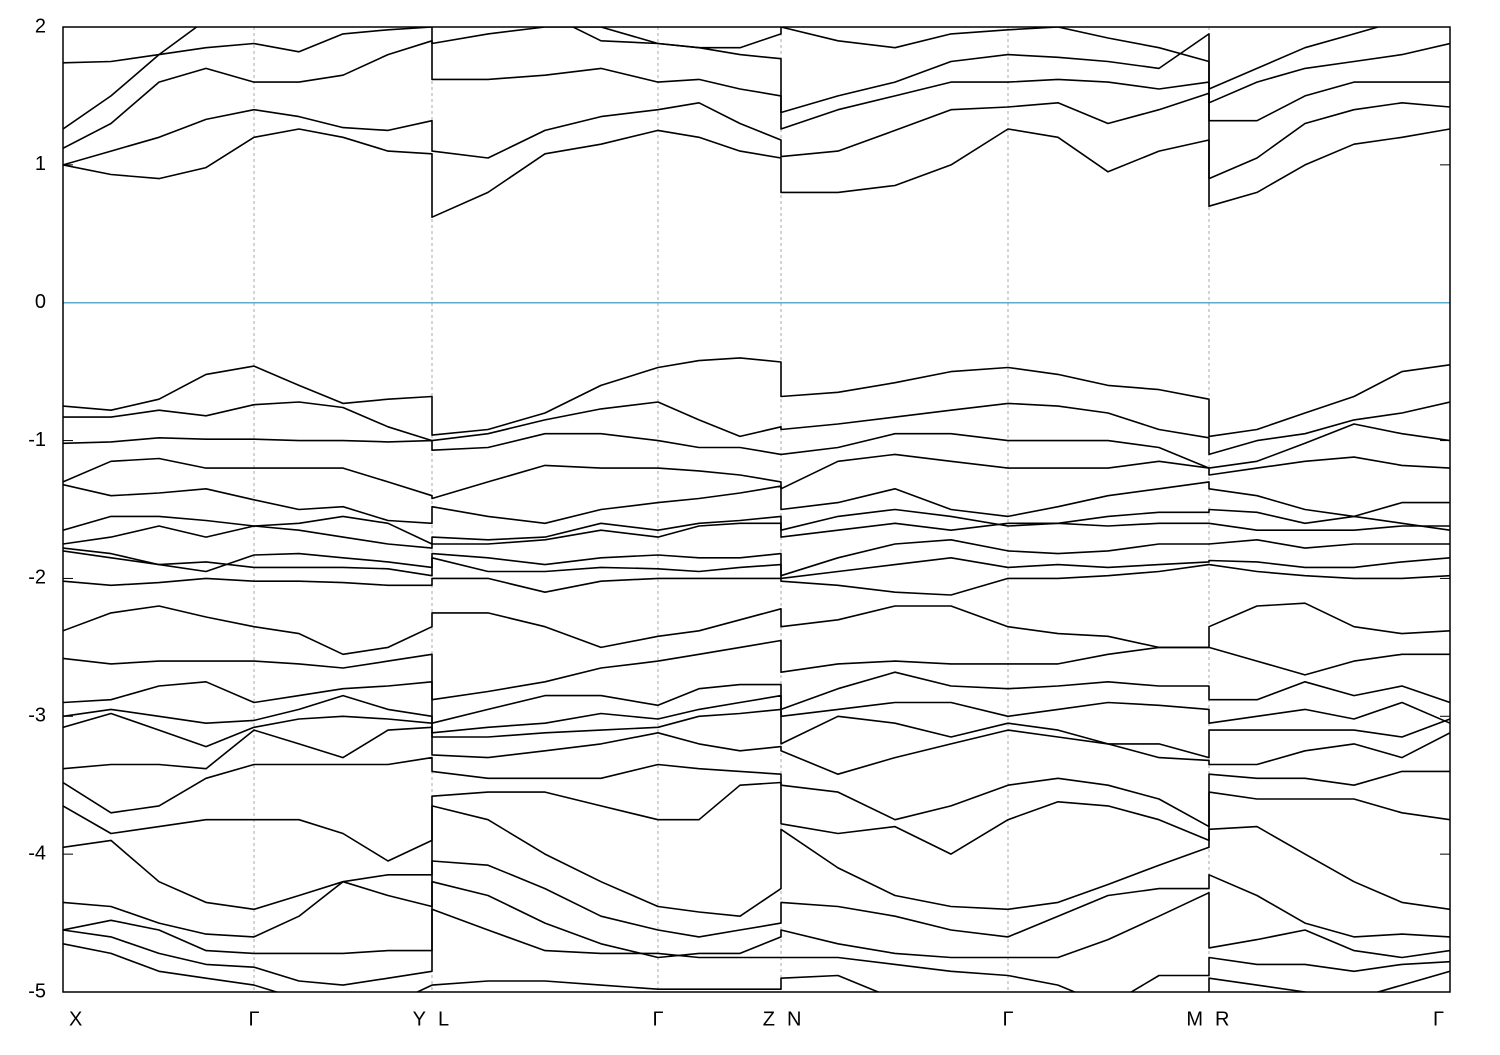 The height and width of the screenshot is (1055, 1500). Describe the element at coordinates (40, 302) in the screenshot. I see `y-tick-label: 0` at that location.